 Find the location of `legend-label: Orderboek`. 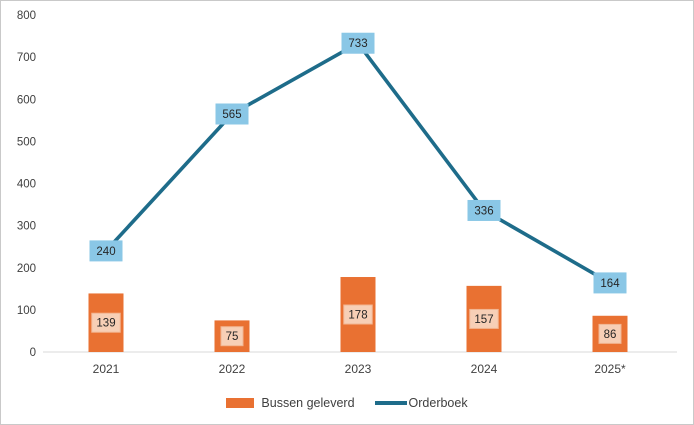

legend-label: Orderboek is located at coordinates (438, 403).